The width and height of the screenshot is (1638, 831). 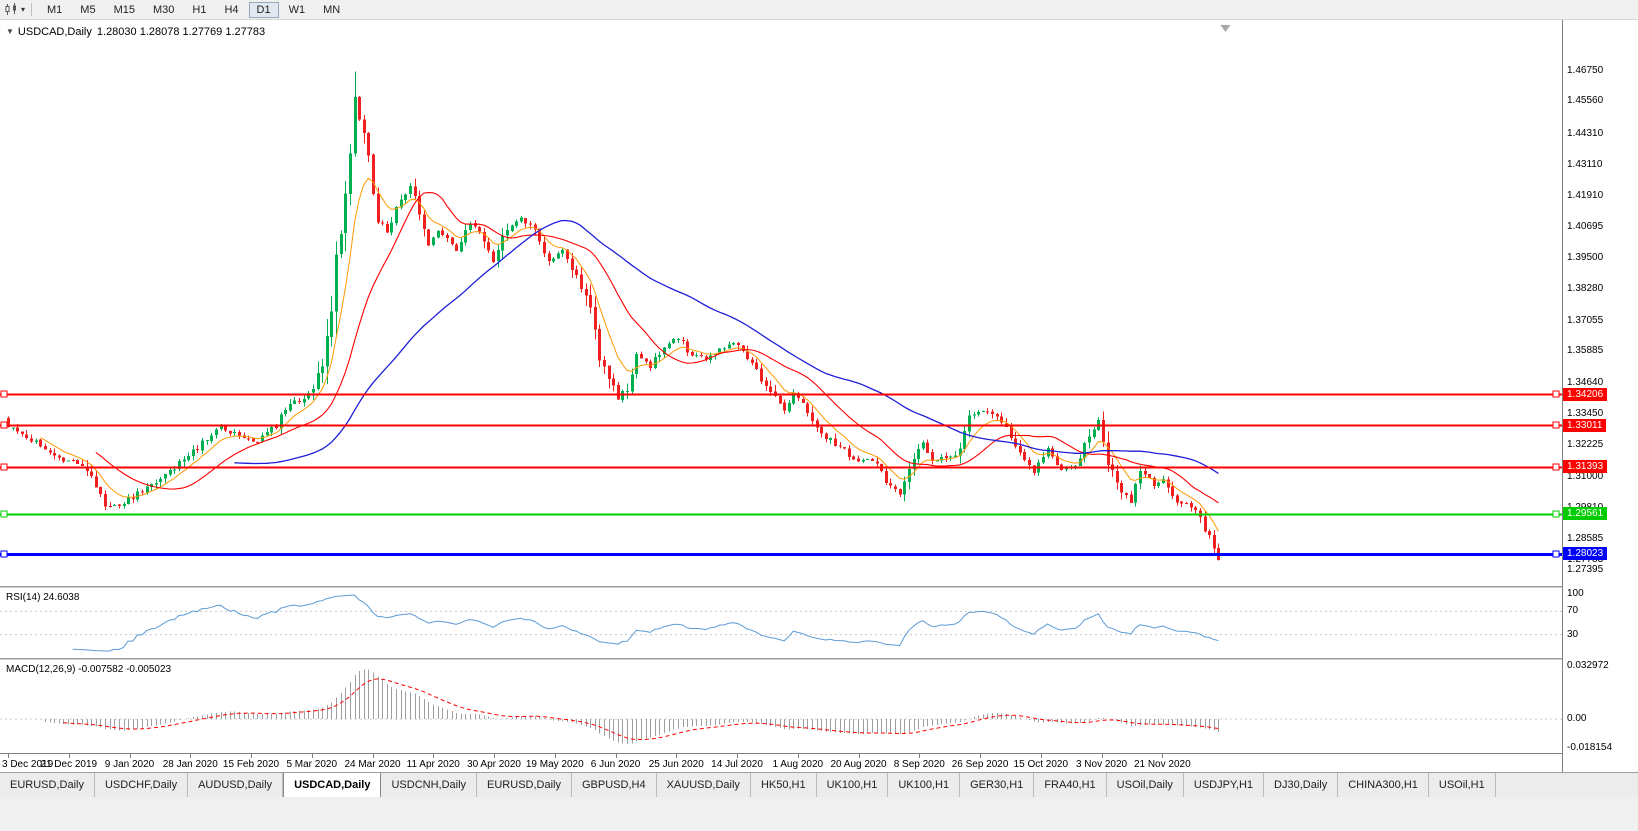 What do you see at coordinates (199, 9) in the screenshot?
I see `timeframe-button-h1: H1` at bounding box center [199, 9].